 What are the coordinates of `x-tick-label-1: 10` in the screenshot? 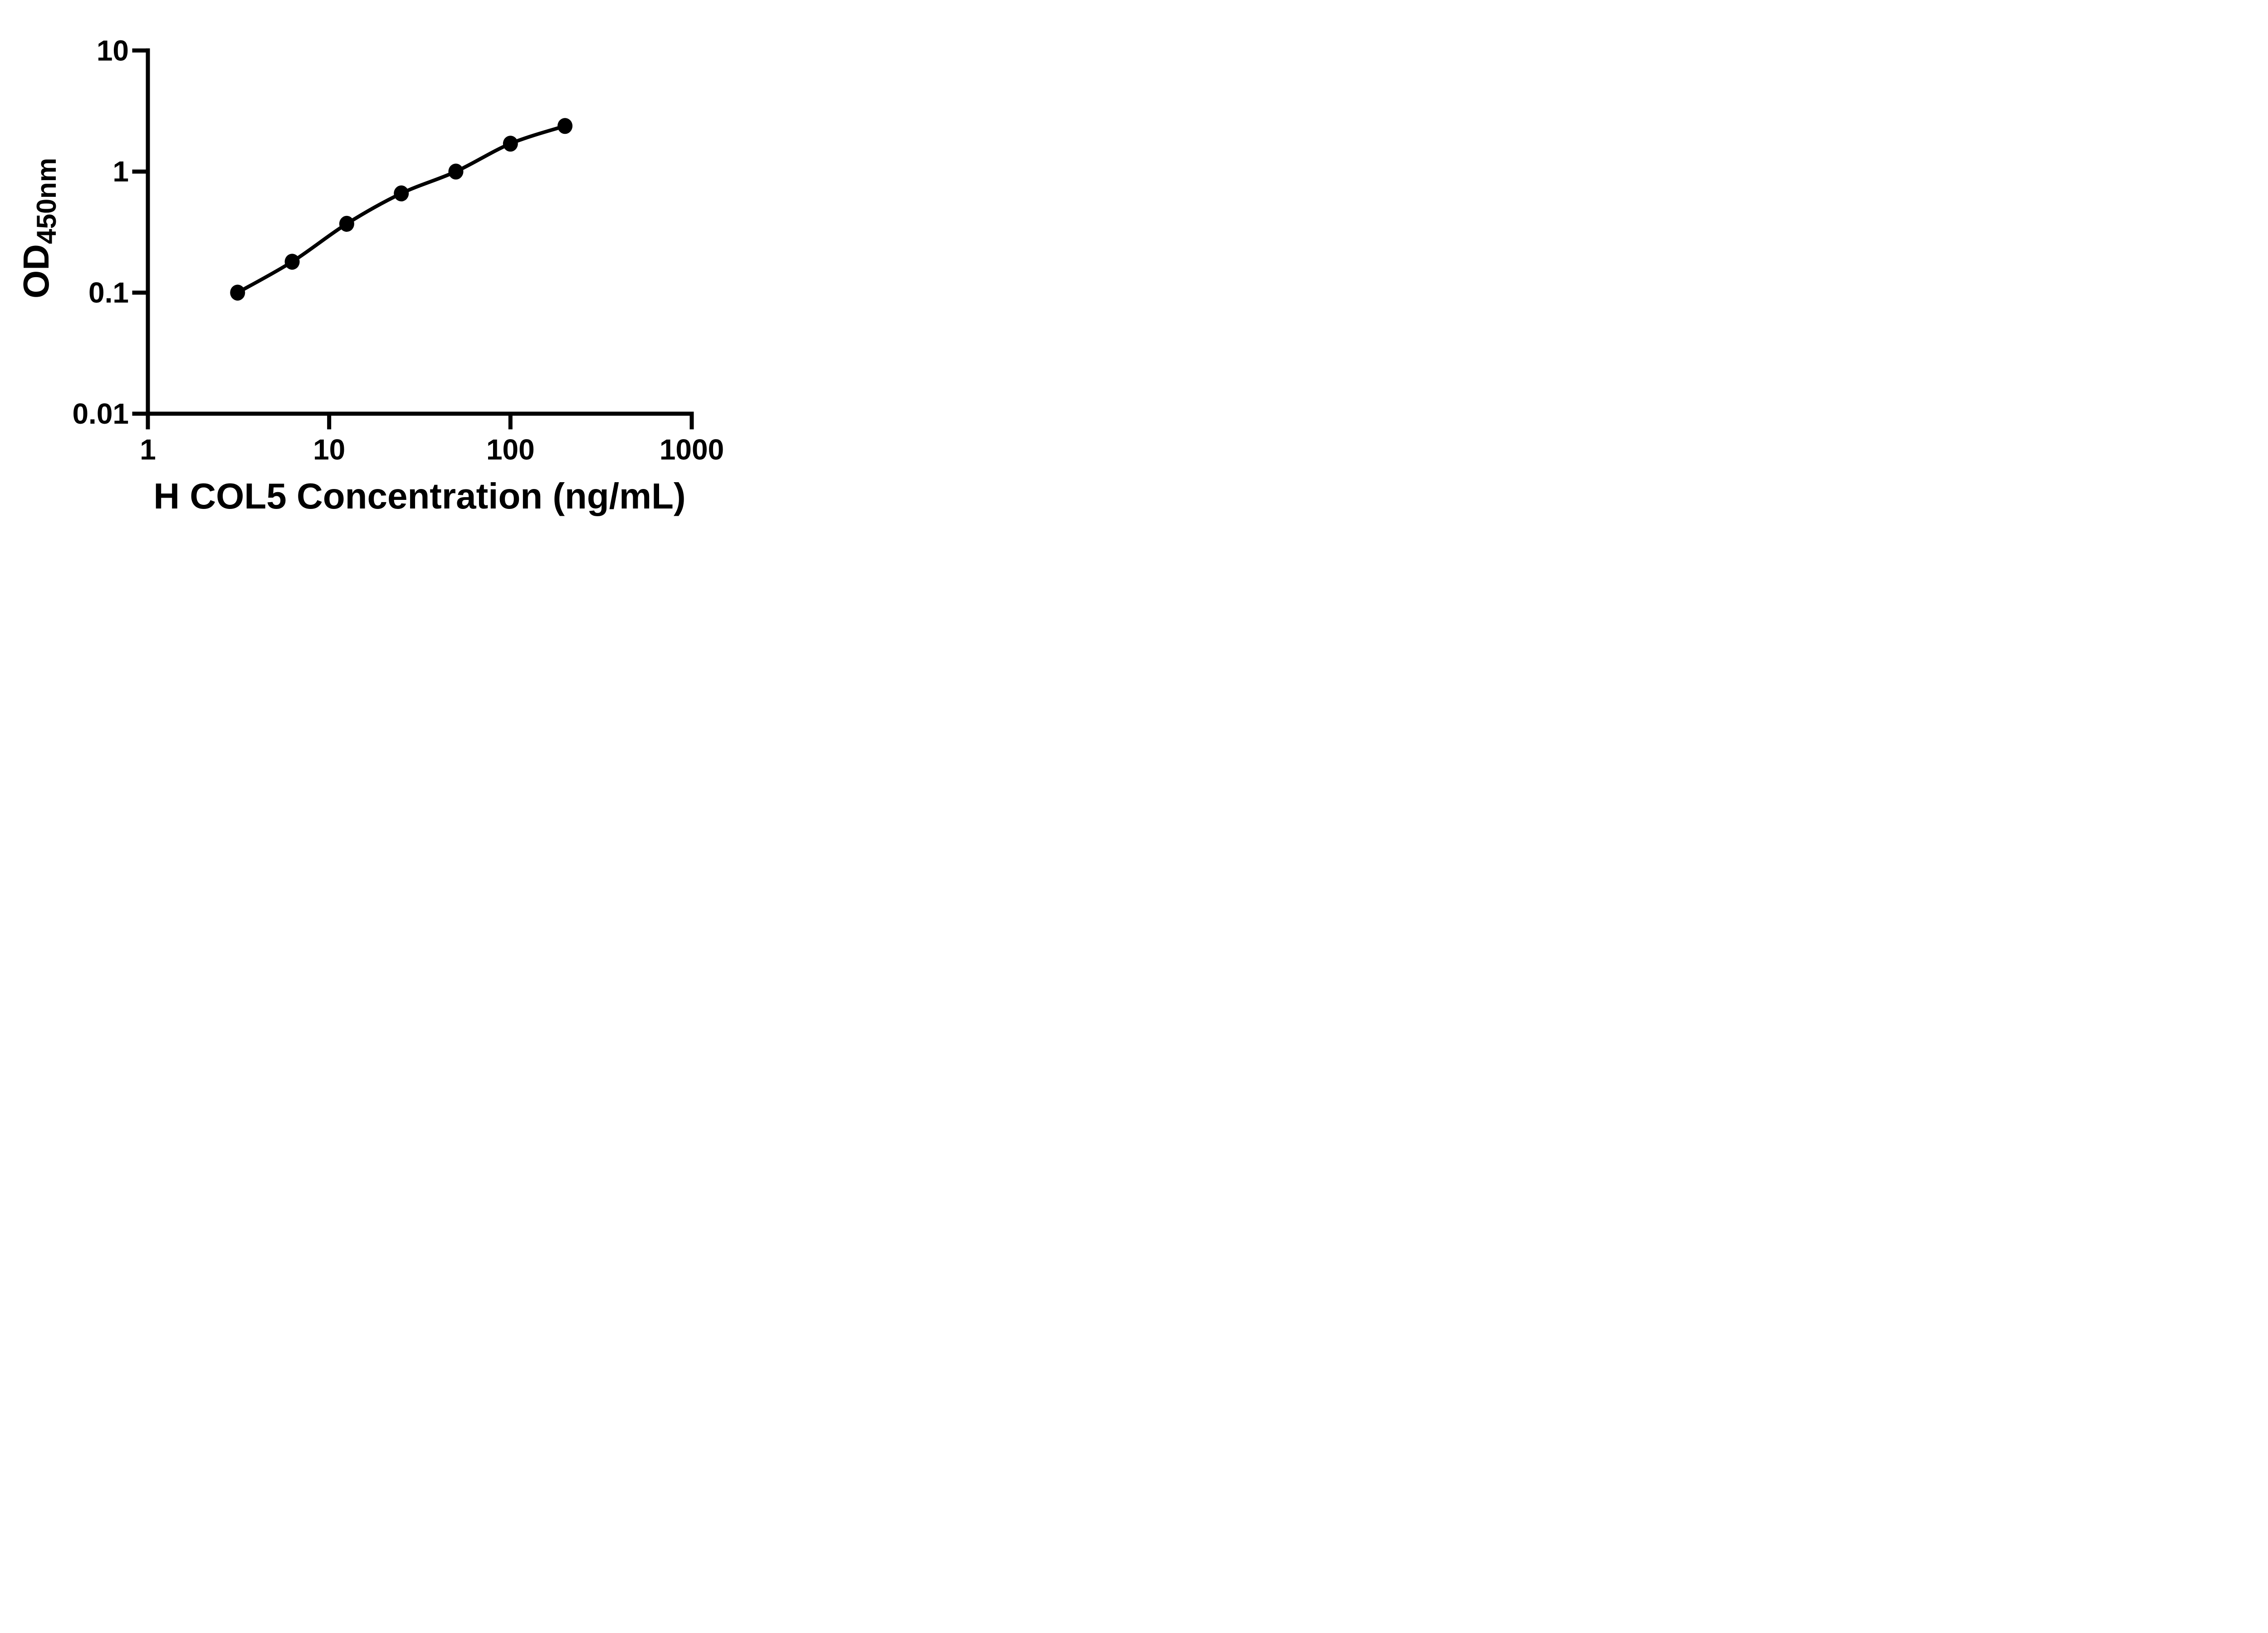 It's located at (329, 449).